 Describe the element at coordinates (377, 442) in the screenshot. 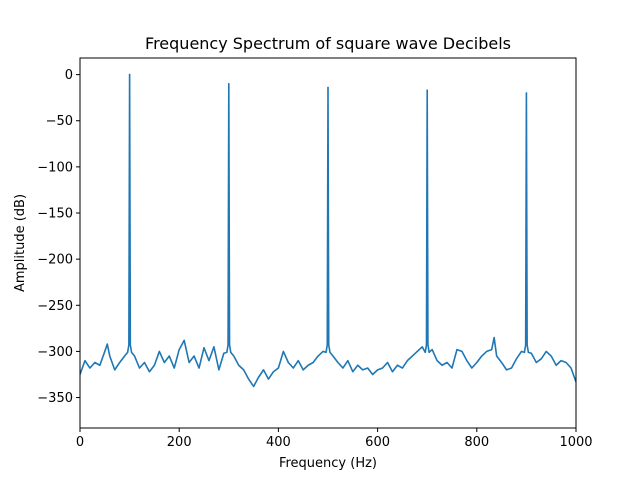

I see `x-tick-label: 600` at that location.